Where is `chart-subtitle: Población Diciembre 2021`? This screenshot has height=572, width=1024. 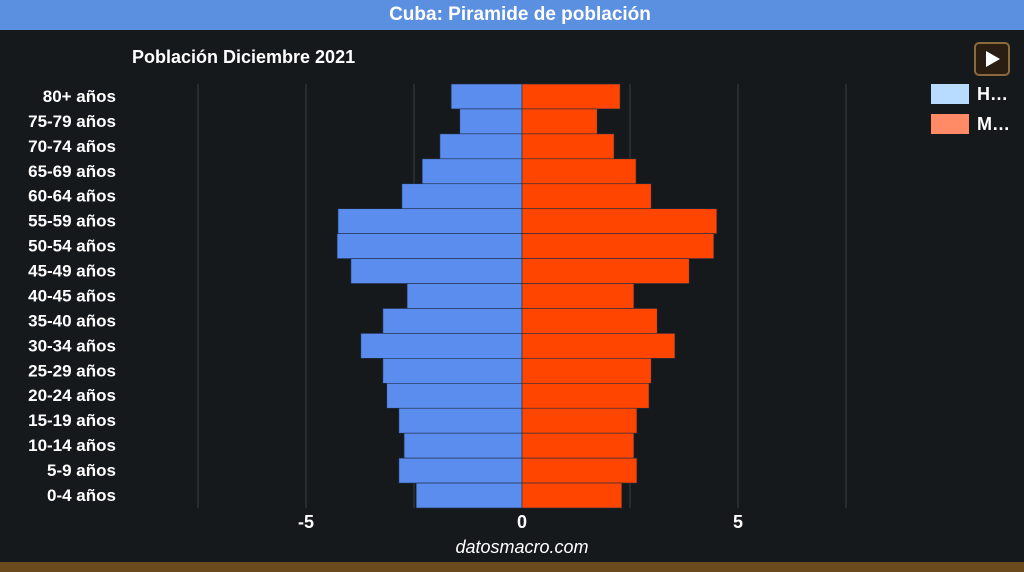
chart-subtitle: Población Diciembre 2021 is located at coordinates (243, 57).